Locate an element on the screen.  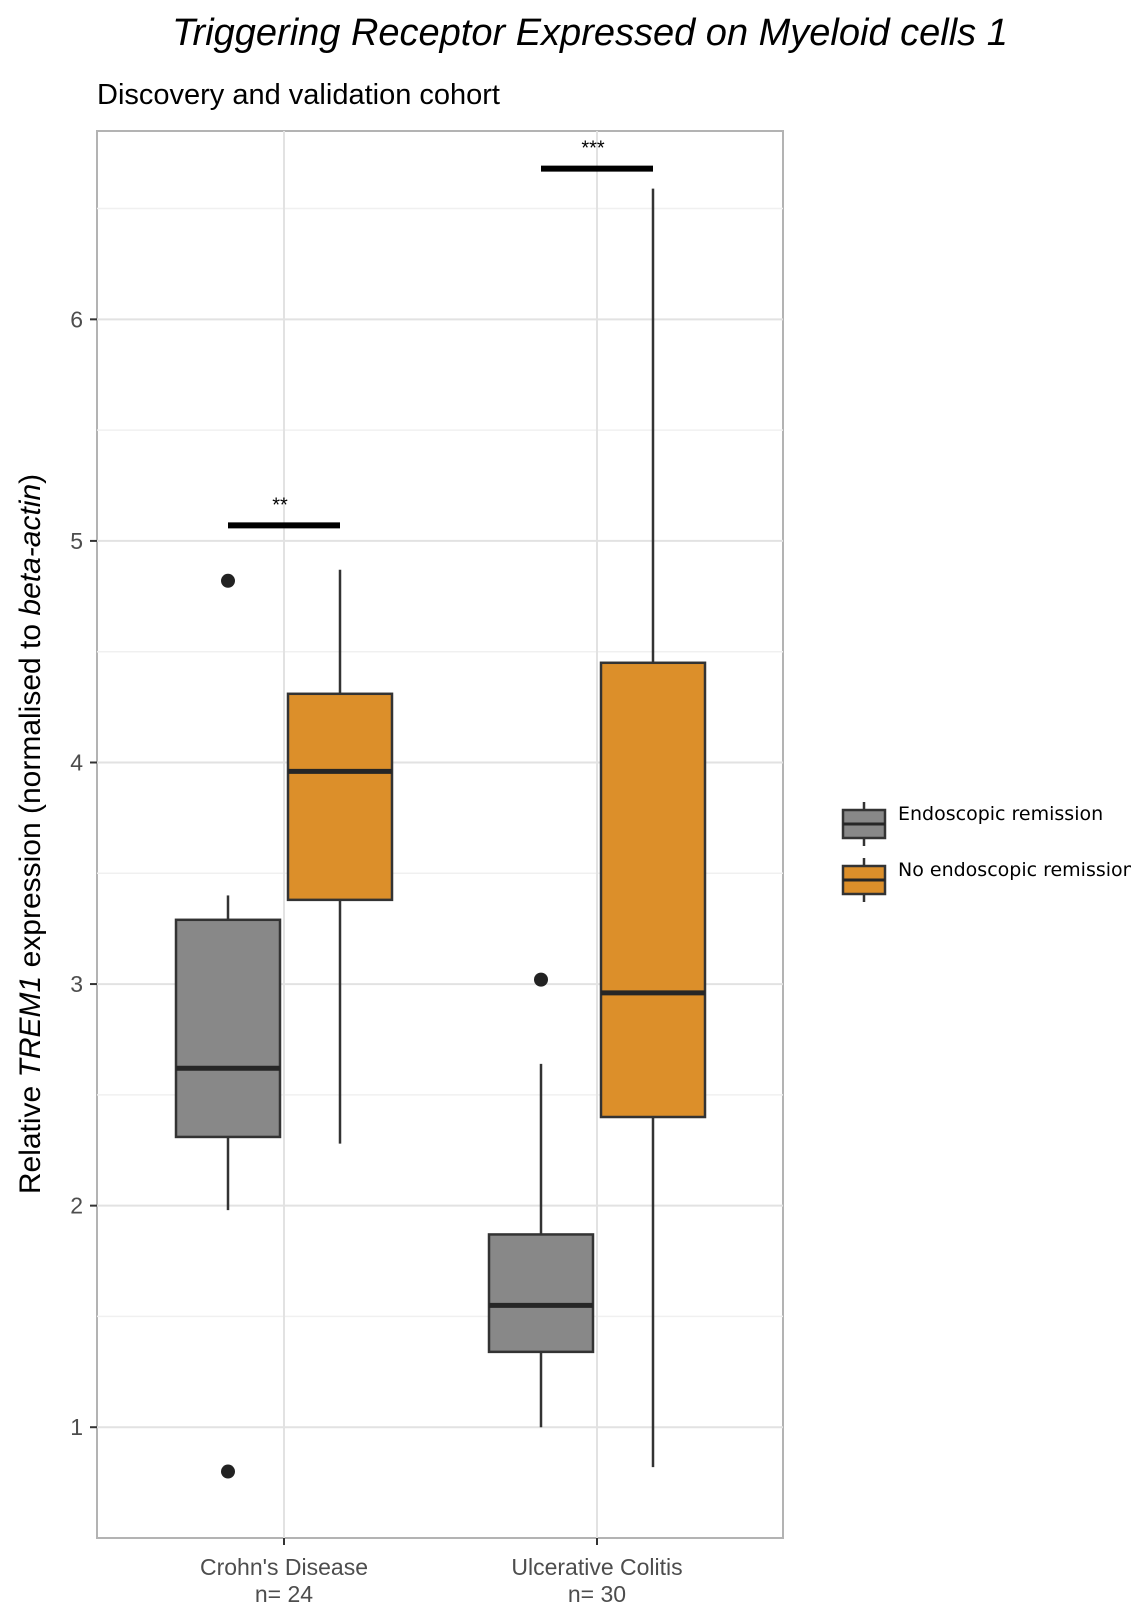
y-tick-label: 5 is located at coordinates (76, 541).